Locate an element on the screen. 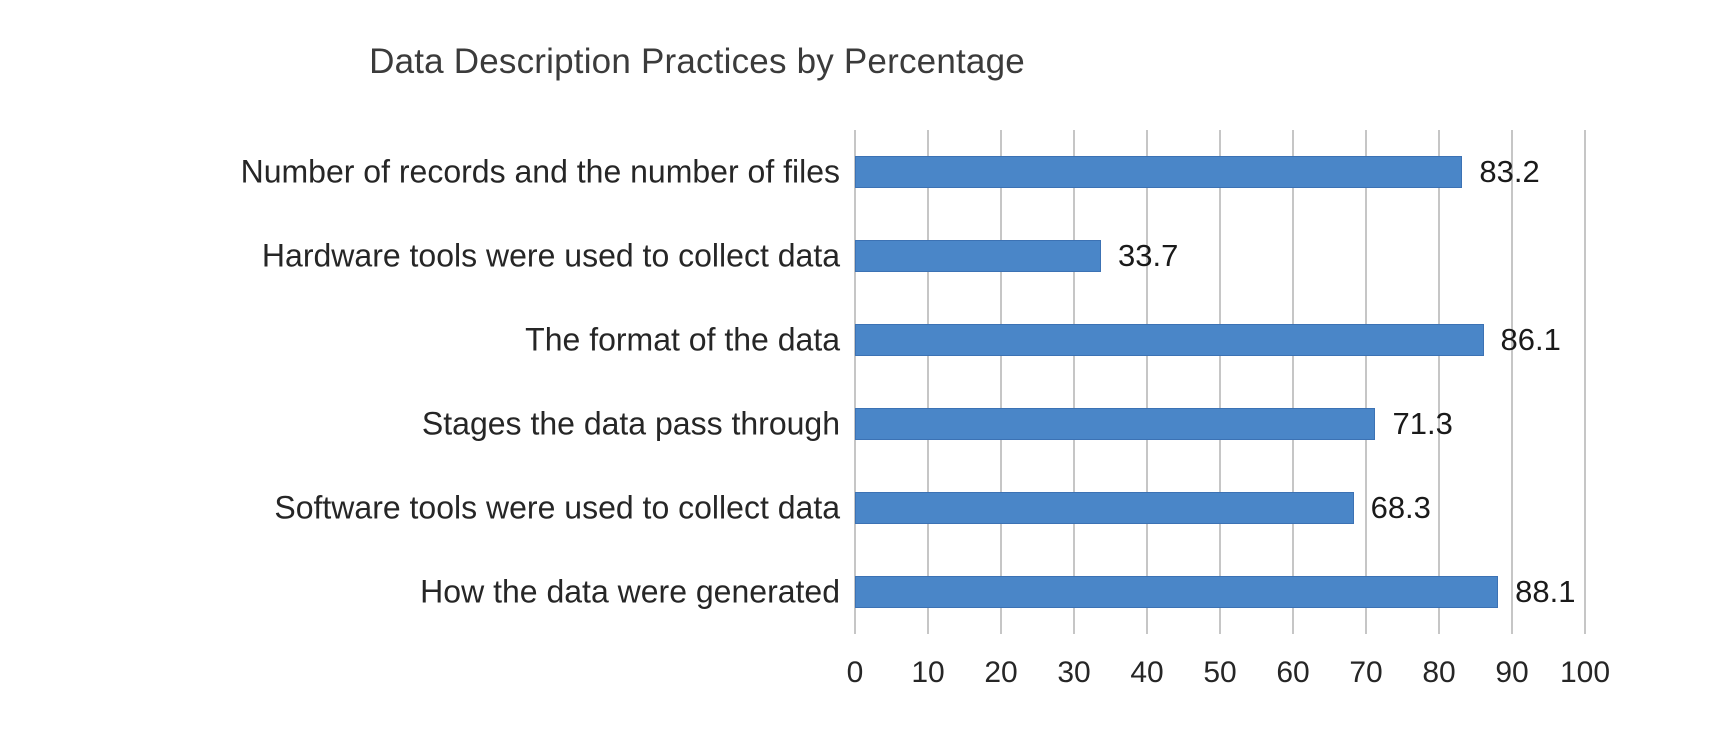 This screenshot has width=1719, height=752. x-axis-tick-label: 70 is located at coordinates (1366, 672).